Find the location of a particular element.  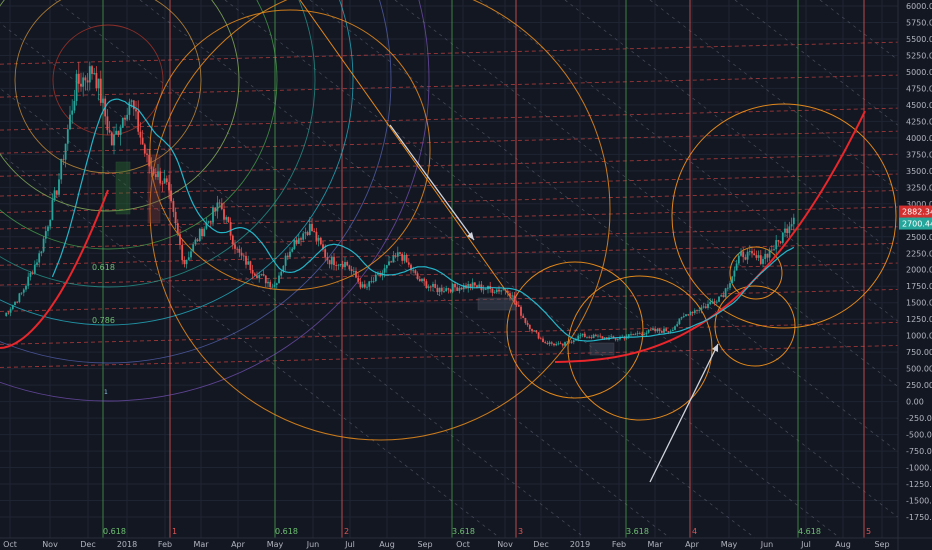

orange-trend-line is located at coordinates (408, 153).